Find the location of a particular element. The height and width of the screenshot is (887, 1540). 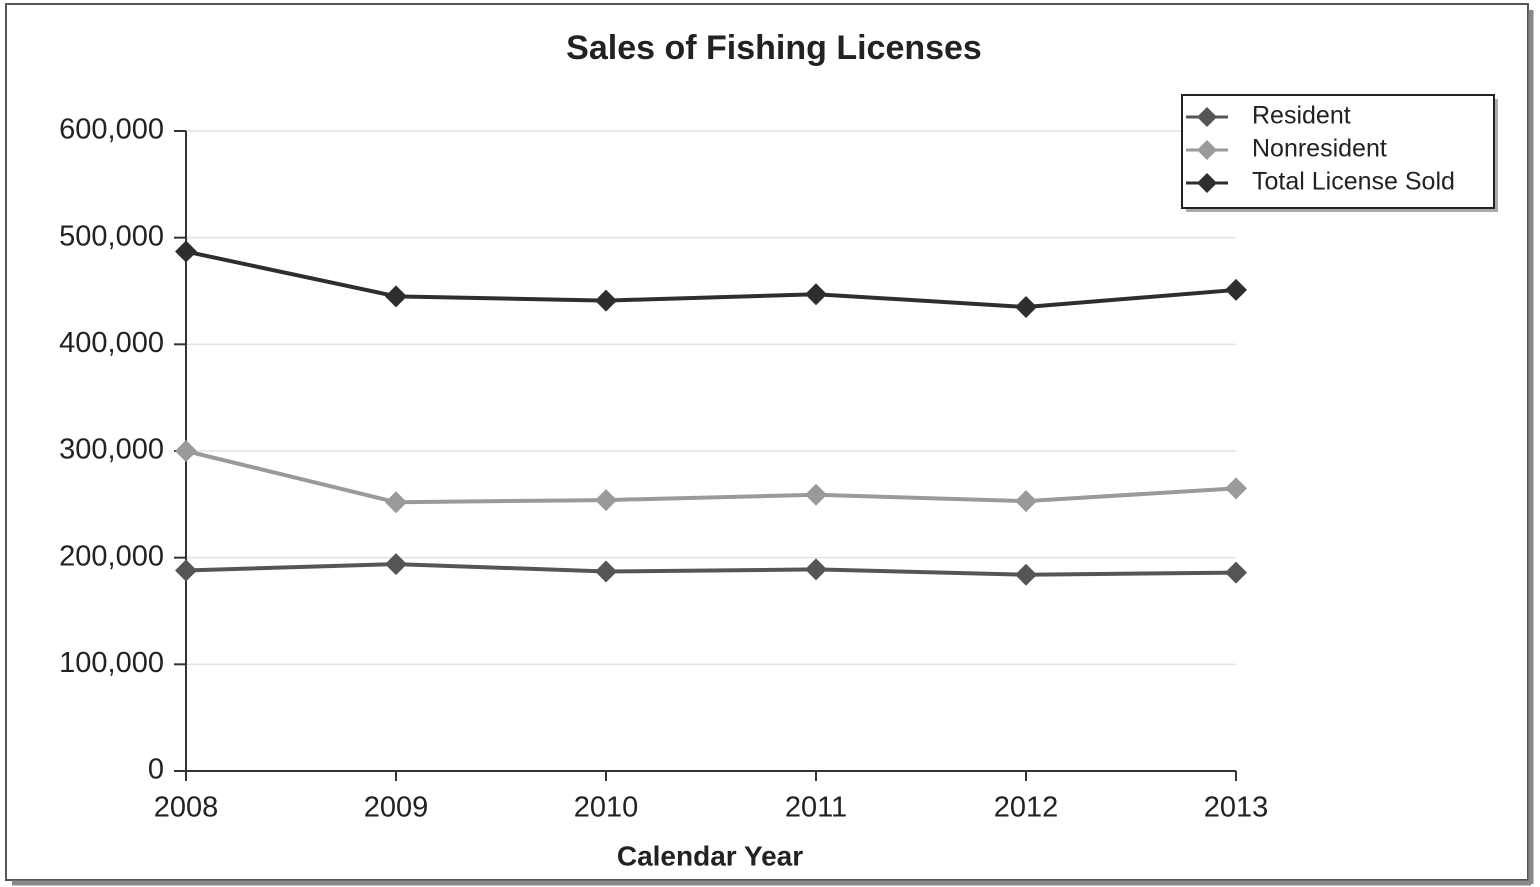

x-axis-label: Calendar Year is located at coordinates (710, 855).